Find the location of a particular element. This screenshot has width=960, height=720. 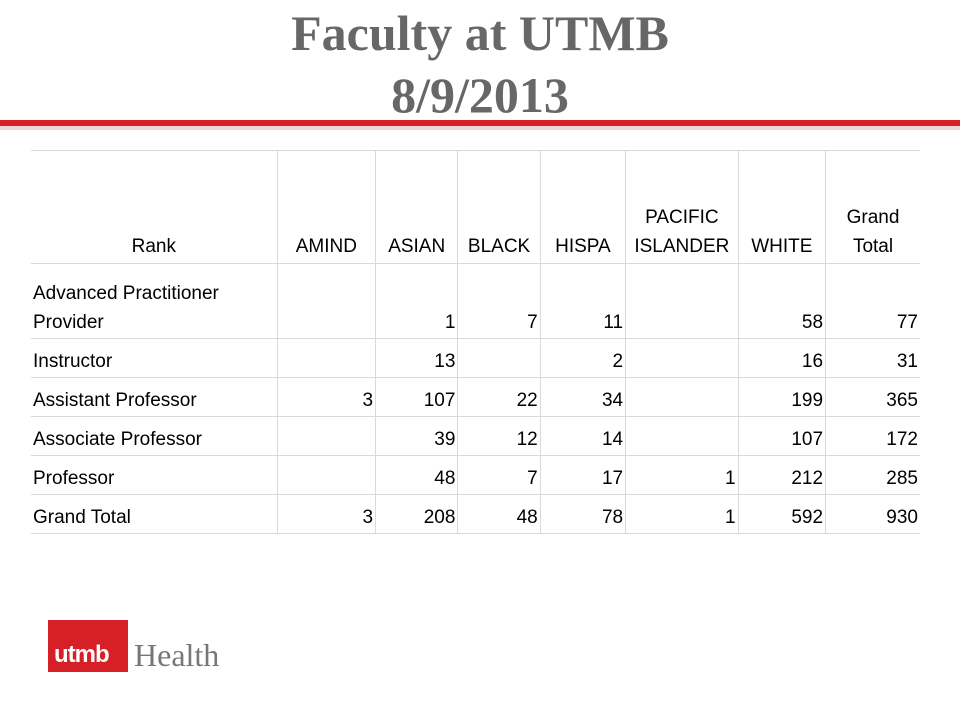

white-cell: 107 is located at coordinates (782, 436).